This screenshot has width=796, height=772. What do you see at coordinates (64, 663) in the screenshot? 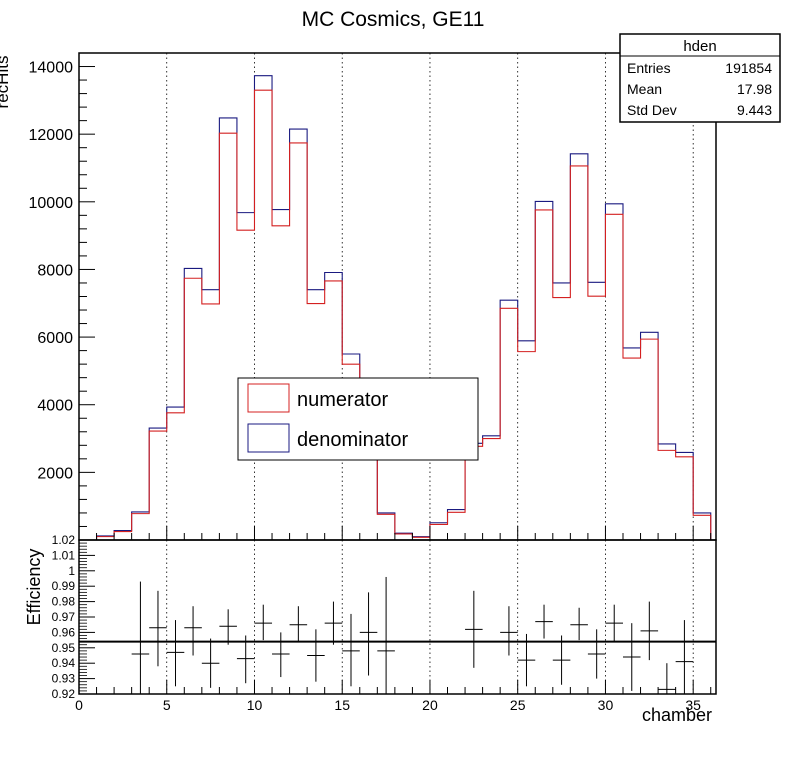
I see `bottom-y-tick-label: 0.94` at bounding box center [64, 663].